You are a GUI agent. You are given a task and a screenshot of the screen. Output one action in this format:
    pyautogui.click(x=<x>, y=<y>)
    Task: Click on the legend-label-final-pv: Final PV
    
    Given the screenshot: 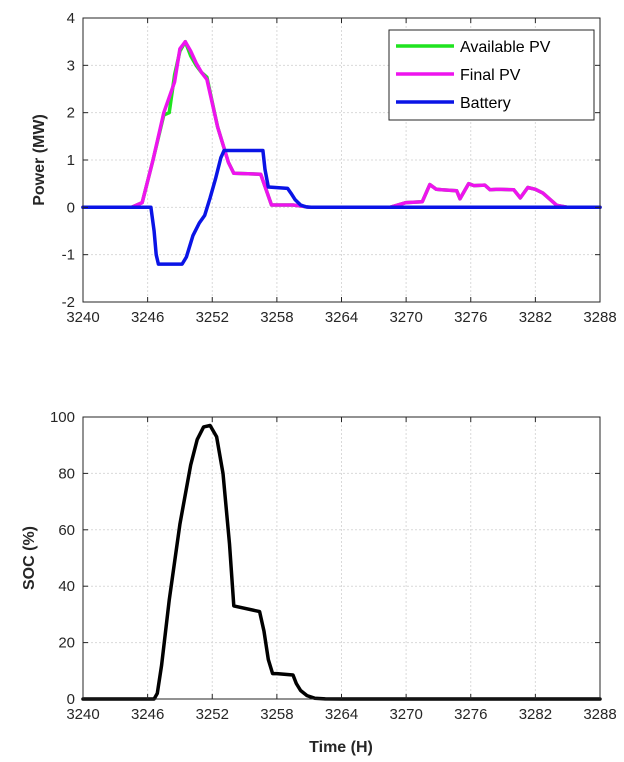 What is the action you would take?
    pyautogui.click(x=490, y=75)
    